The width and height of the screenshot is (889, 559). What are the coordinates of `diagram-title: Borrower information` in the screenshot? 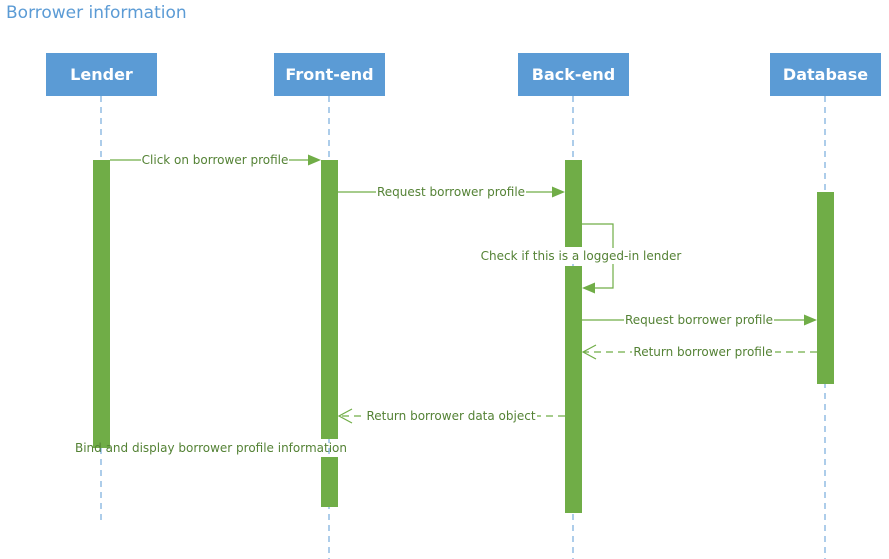 It's located at (96, 13).